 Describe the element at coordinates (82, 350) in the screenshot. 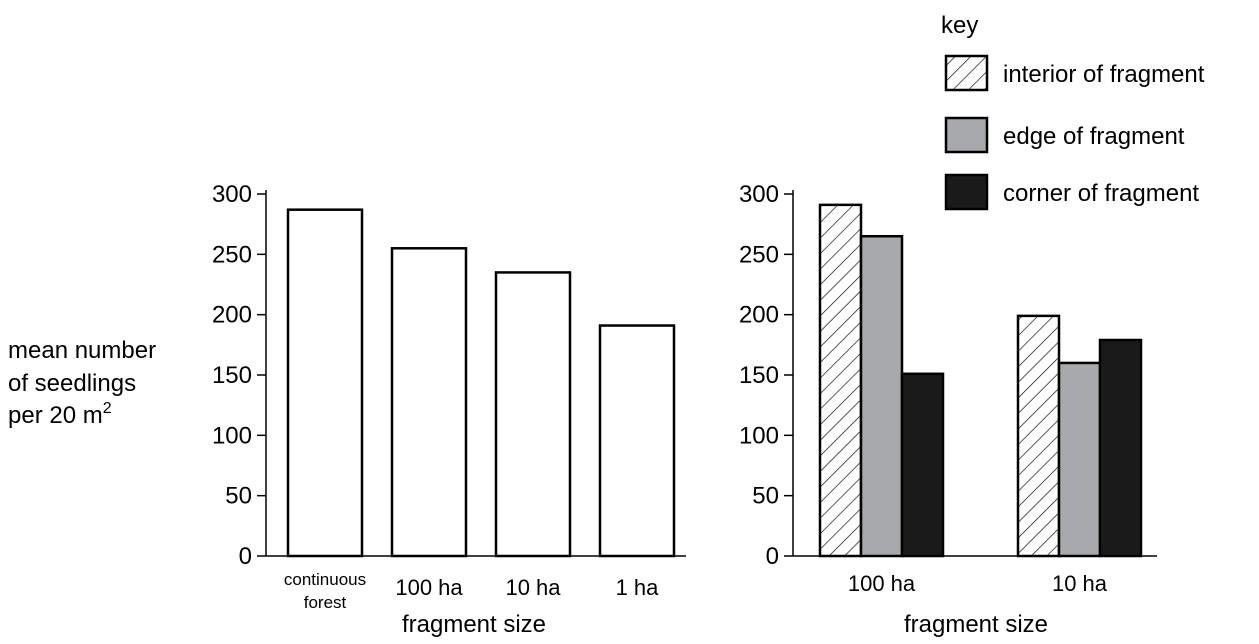

I see `y-axis-label-line-1: mean number` at that location.